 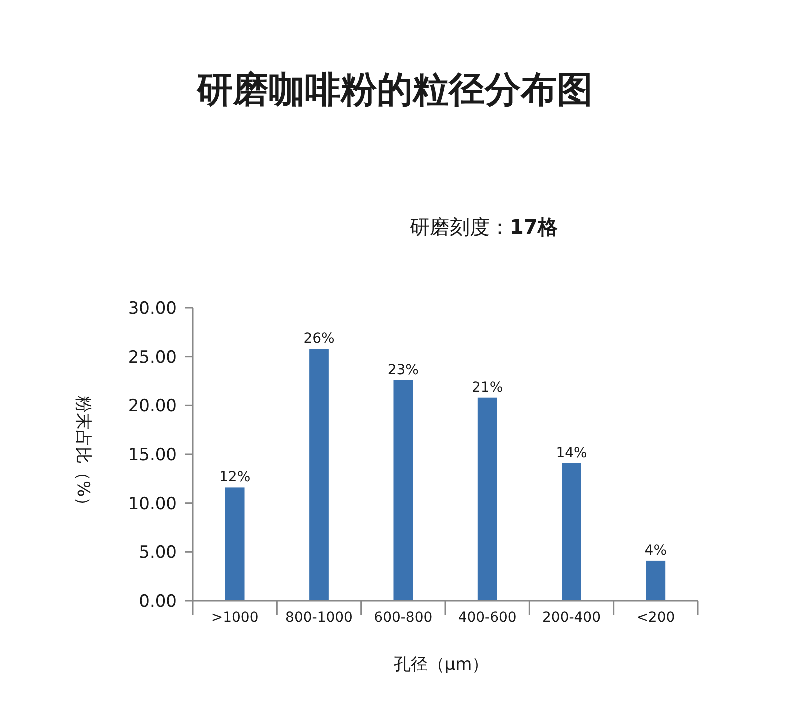 What do you see at coordinates (403, 370) in the screenshot?
I see `data-label: 23%` at bounding box center [403, 370].